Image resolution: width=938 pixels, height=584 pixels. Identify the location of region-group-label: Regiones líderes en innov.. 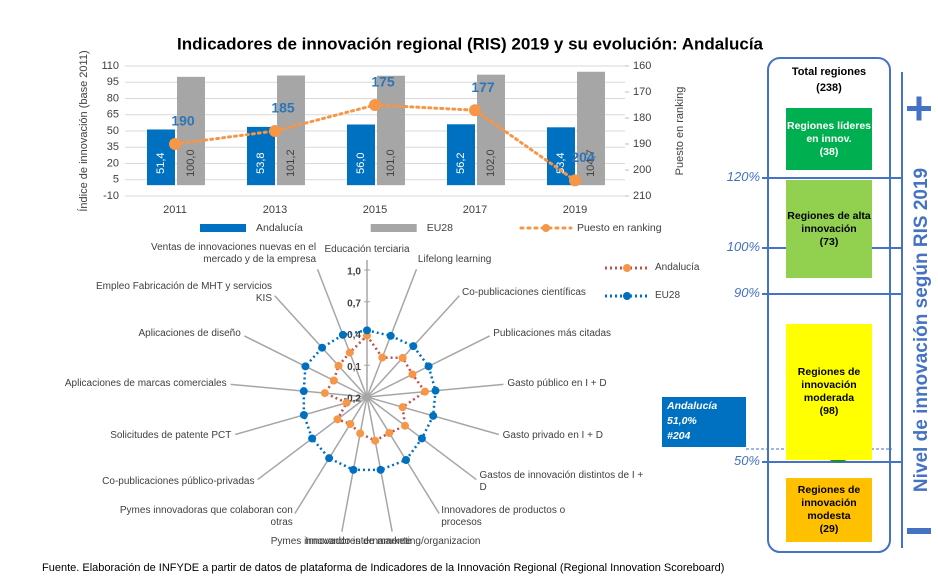
(829, 132).